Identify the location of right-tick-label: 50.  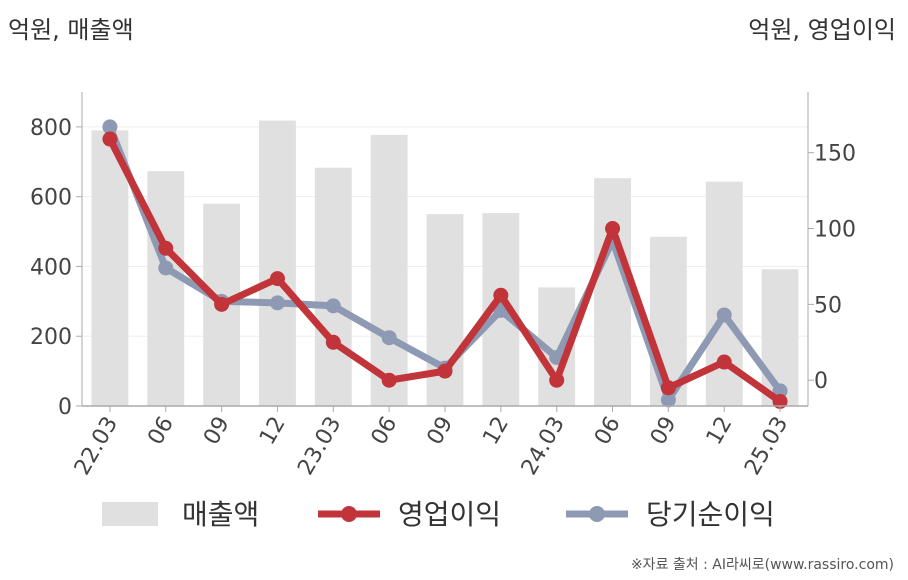
(828, 305).